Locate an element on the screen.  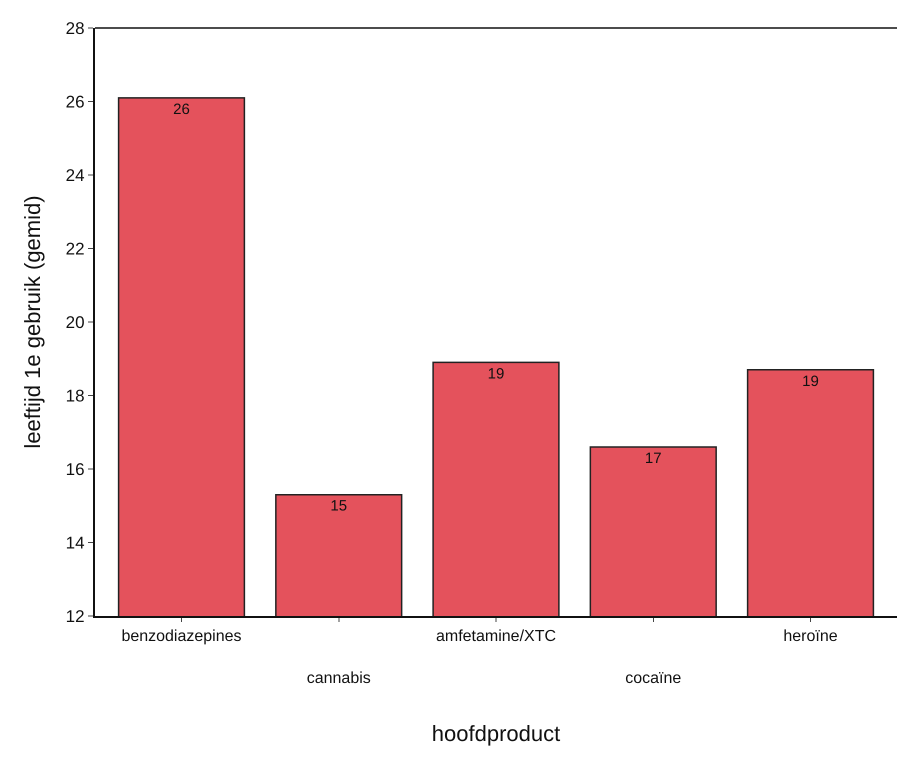
y-tick-label: 12 is located at coordinates (75, 616).